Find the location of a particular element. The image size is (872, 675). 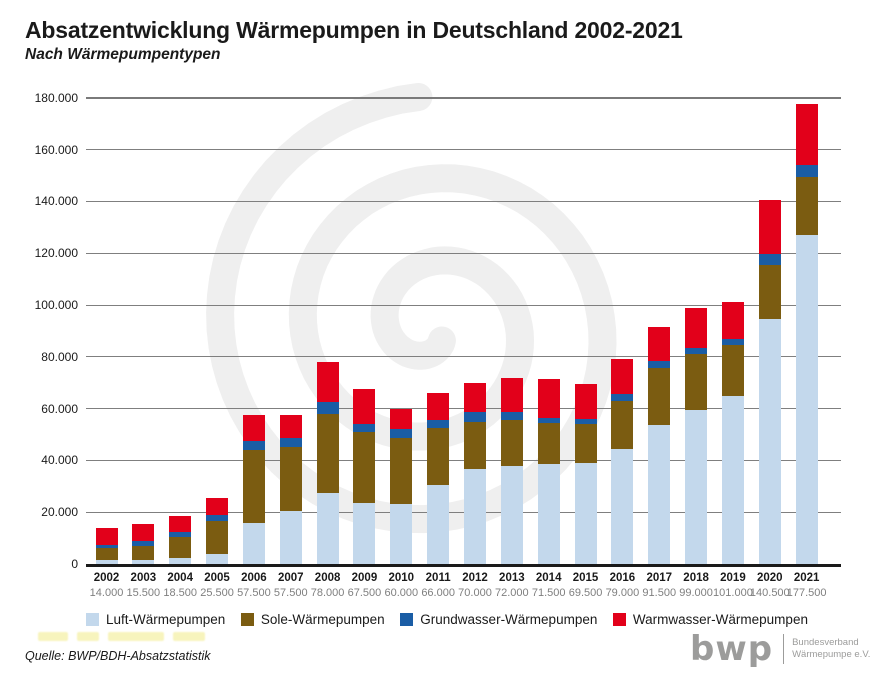

bar-segment-luft-2020 is located at coordinates (769, 441).